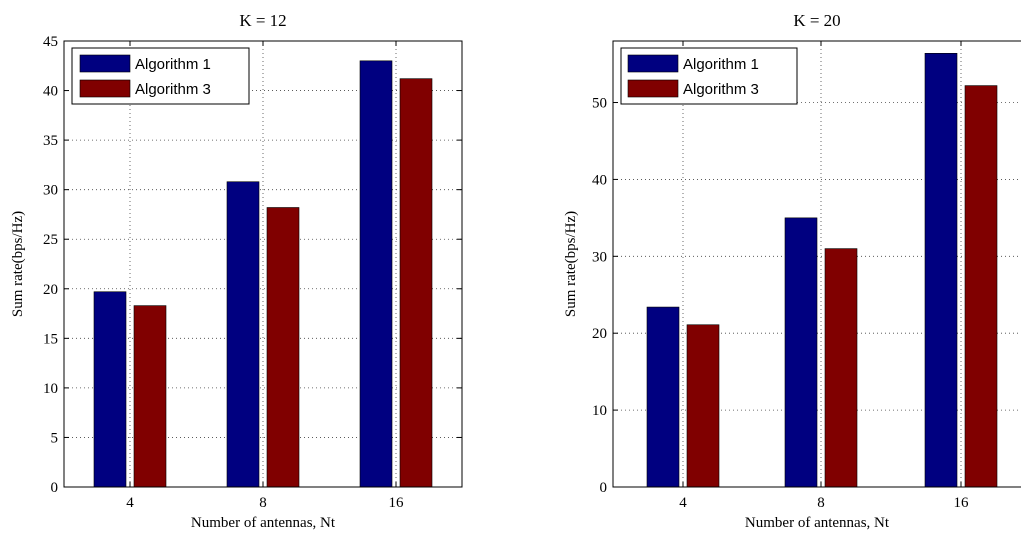 This screenshot has width=1021, height=535. What do you see at coordinates (50, 42) in the screenshot?
I see `y-tick-label: 45` at bounding box center [50, 42].